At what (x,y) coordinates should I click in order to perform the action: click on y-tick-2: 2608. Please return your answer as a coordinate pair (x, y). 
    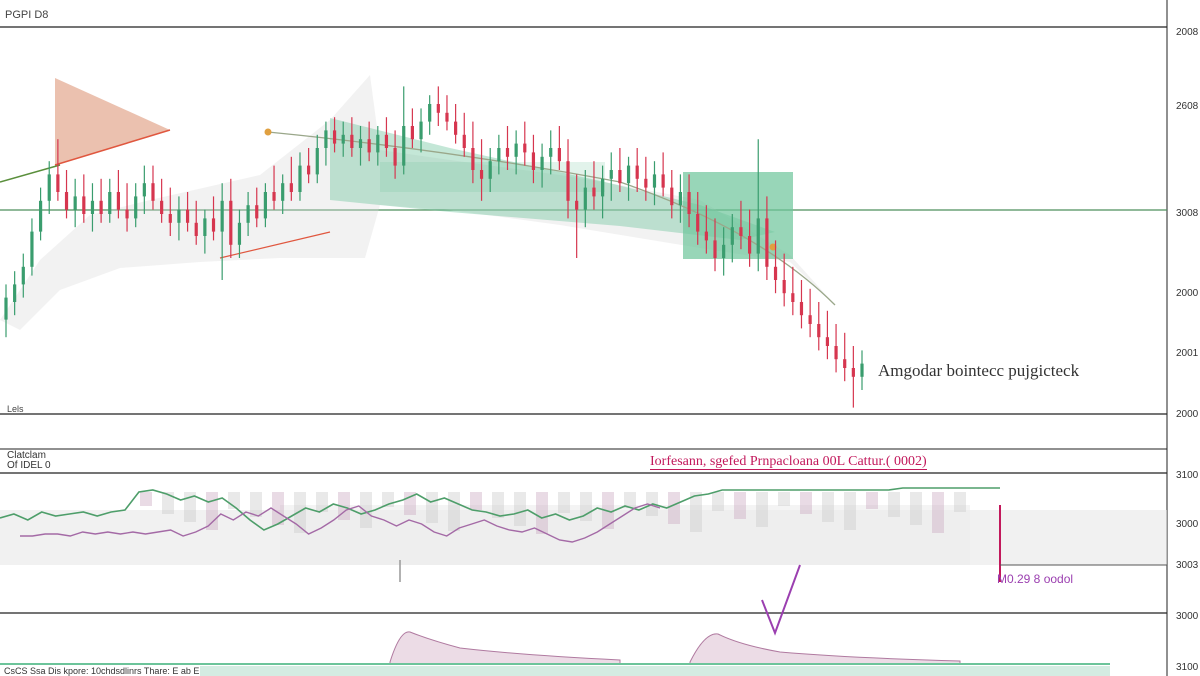
    Looking at the image, I should click on (1187, 106).